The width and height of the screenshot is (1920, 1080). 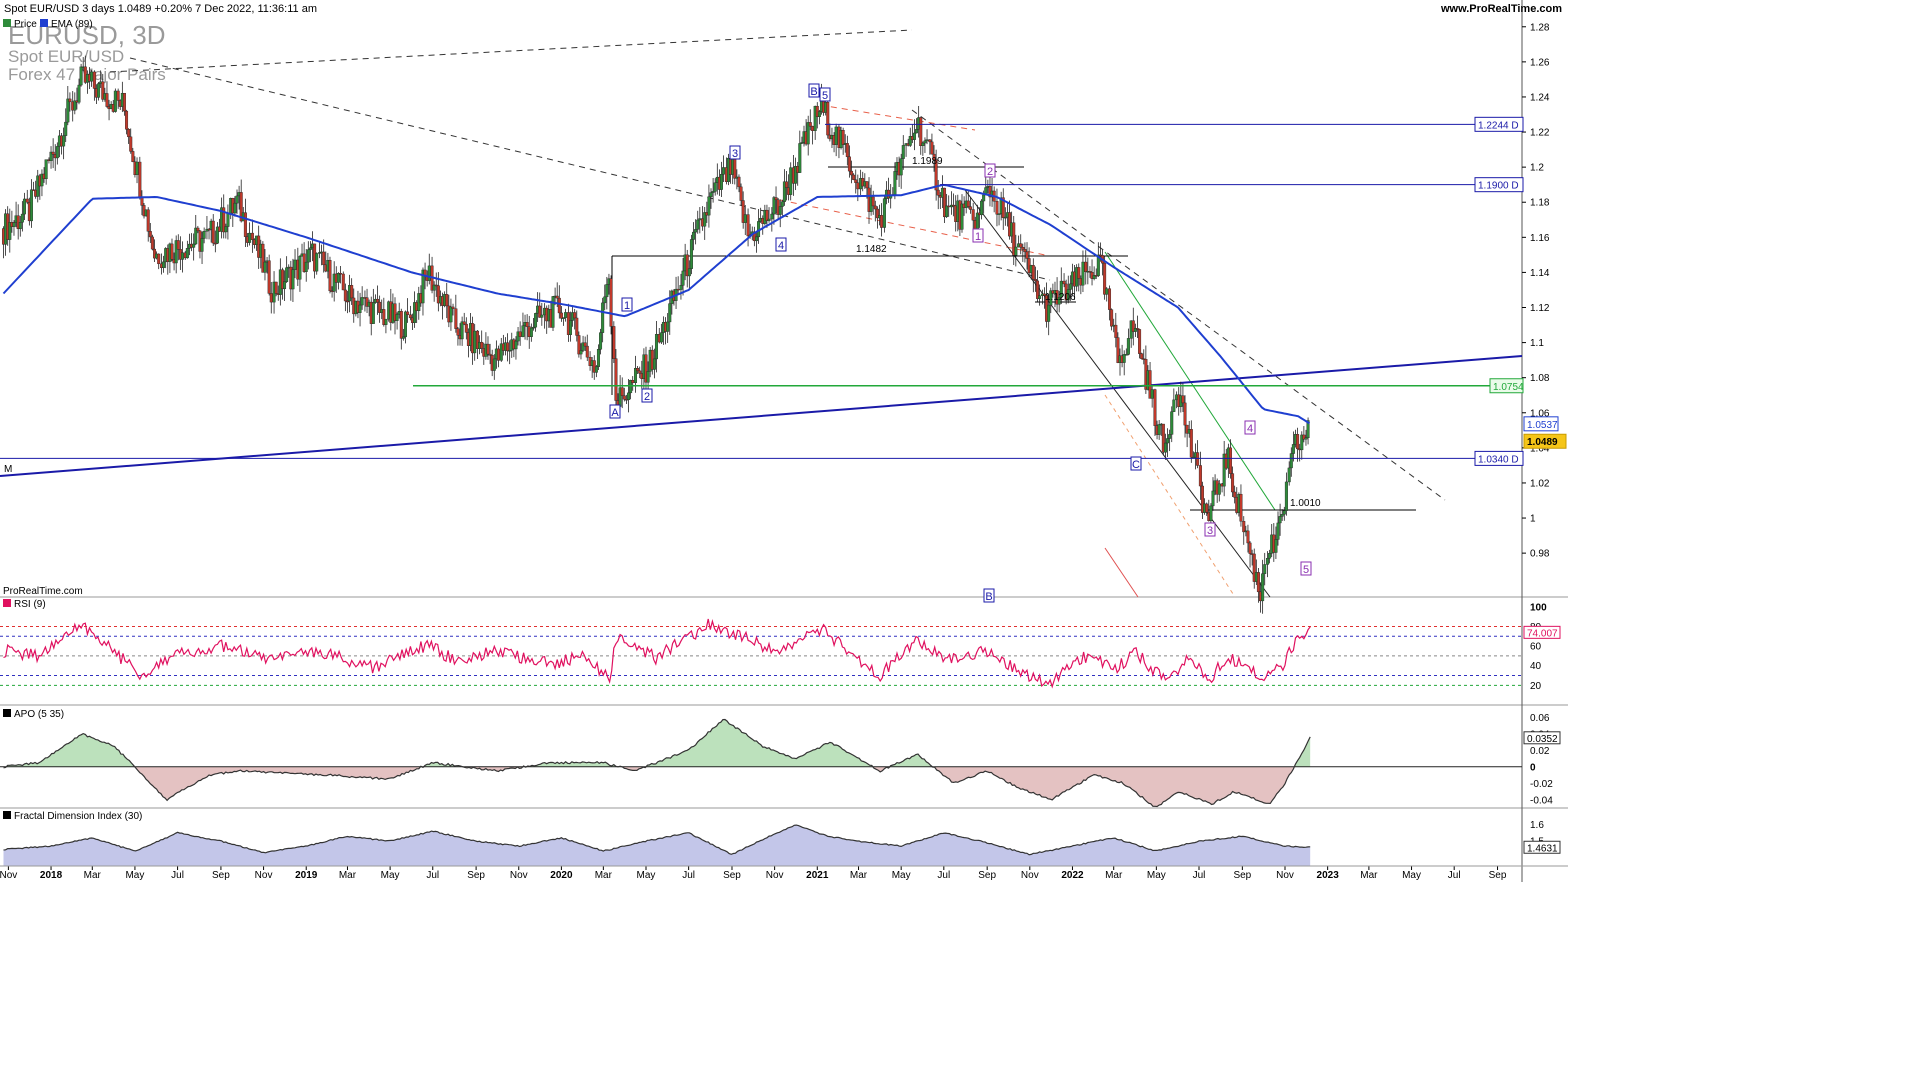 I want to click on wave-label: B, so click(x=813, y=92).